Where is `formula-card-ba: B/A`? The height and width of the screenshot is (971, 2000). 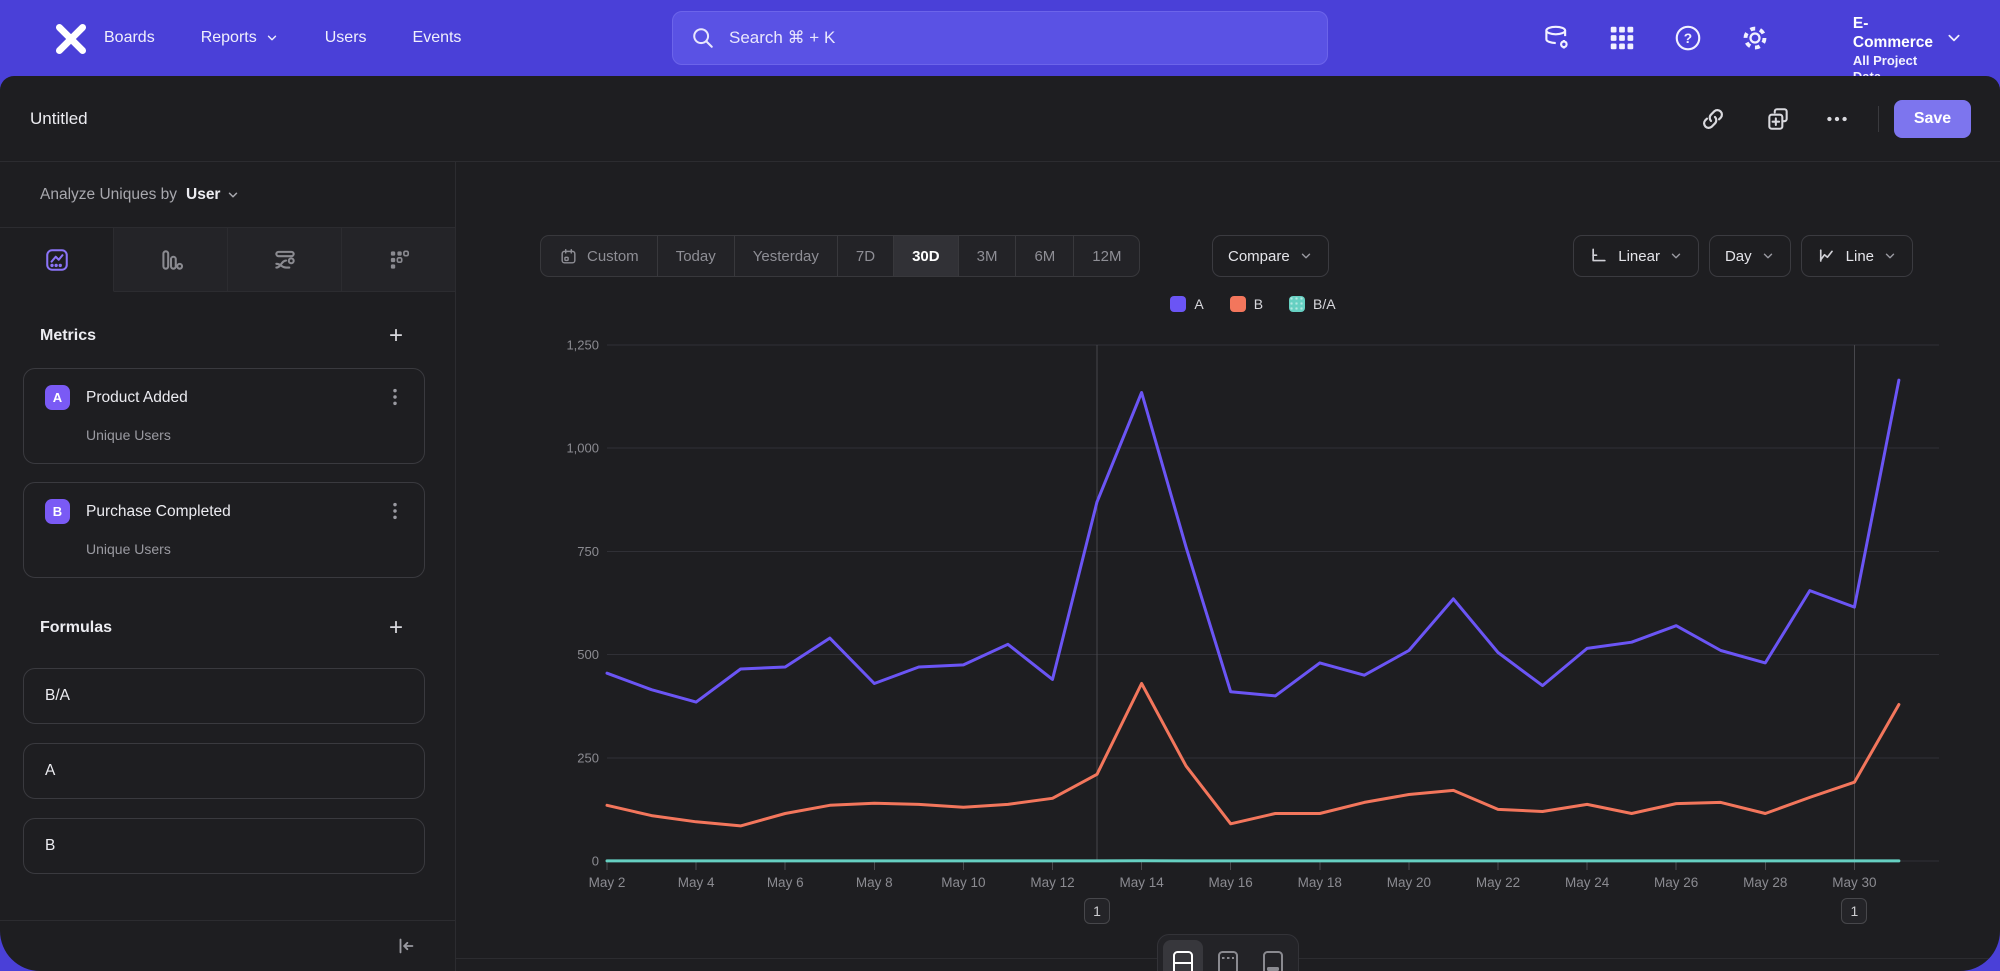
formula-card-ba: B/A is located at coordinates (224, 696).